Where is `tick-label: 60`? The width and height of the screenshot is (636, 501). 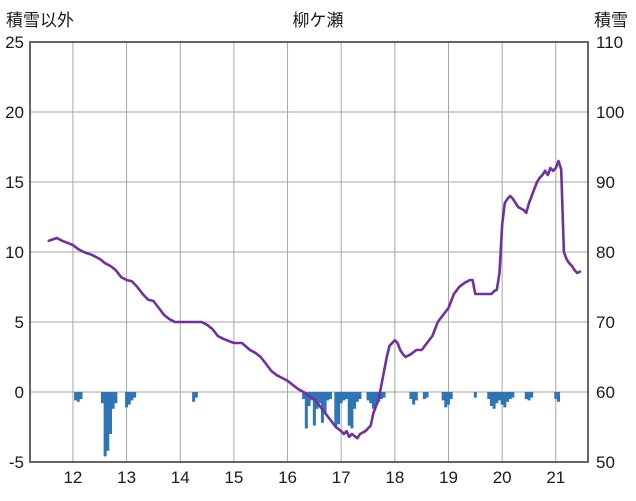 tick-label: 60 is located at coordinates (605, 392).